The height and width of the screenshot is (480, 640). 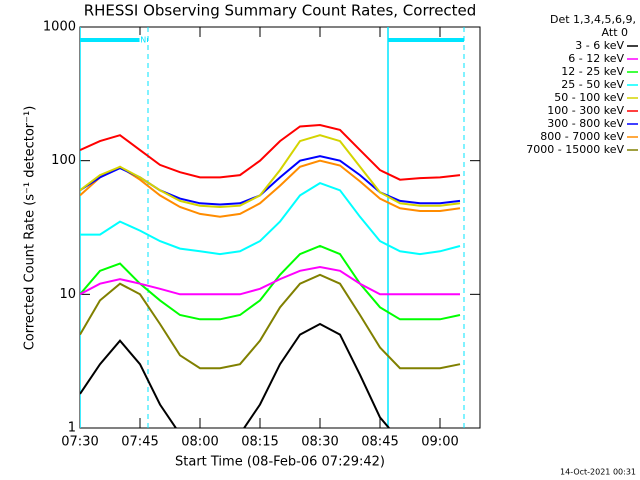 I want to click on legend-label: 3 - 6 keV, so click(x=599, y=45).